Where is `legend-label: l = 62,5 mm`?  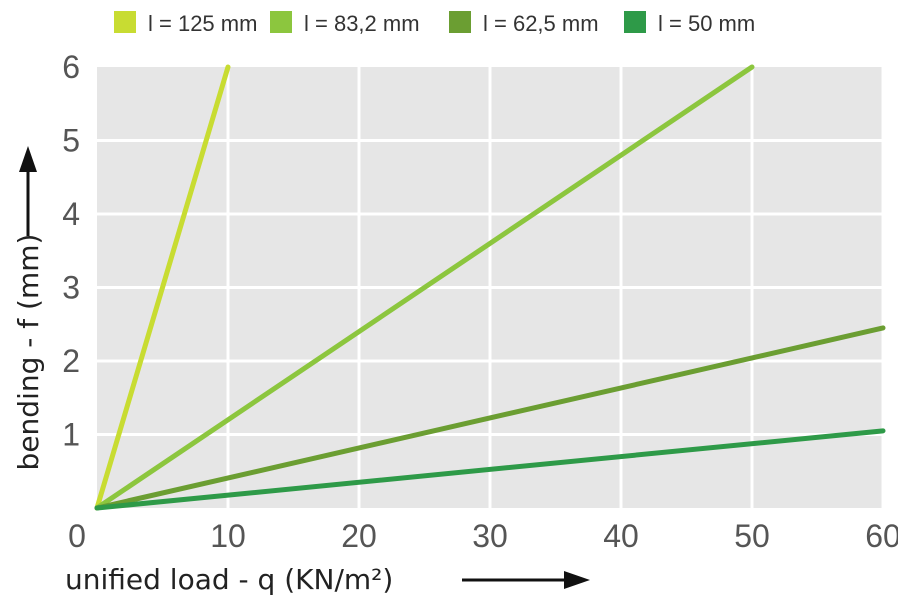 legend-label: l = 62,5 mm is located at coordinates (541, 23).